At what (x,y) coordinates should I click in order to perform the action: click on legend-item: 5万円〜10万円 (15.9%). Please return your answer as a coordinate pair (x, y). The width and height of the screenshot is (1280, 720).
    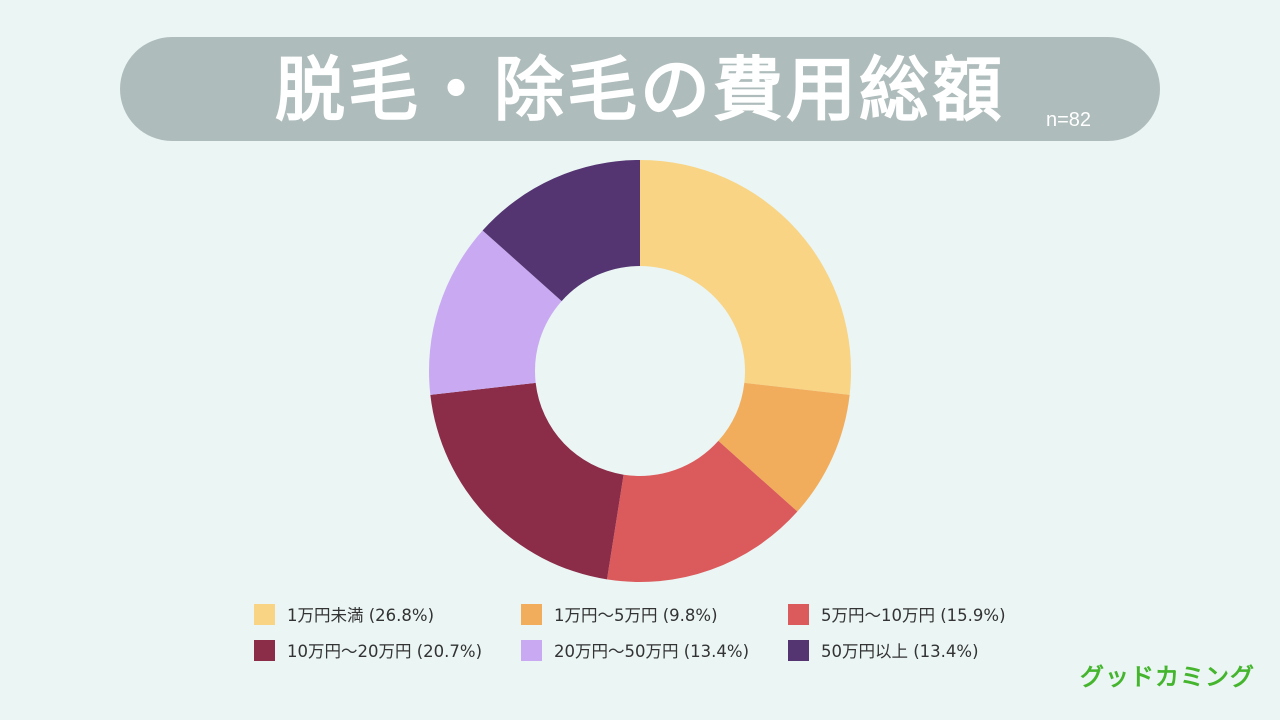
    Looking at the image, I should click on (897, 614).